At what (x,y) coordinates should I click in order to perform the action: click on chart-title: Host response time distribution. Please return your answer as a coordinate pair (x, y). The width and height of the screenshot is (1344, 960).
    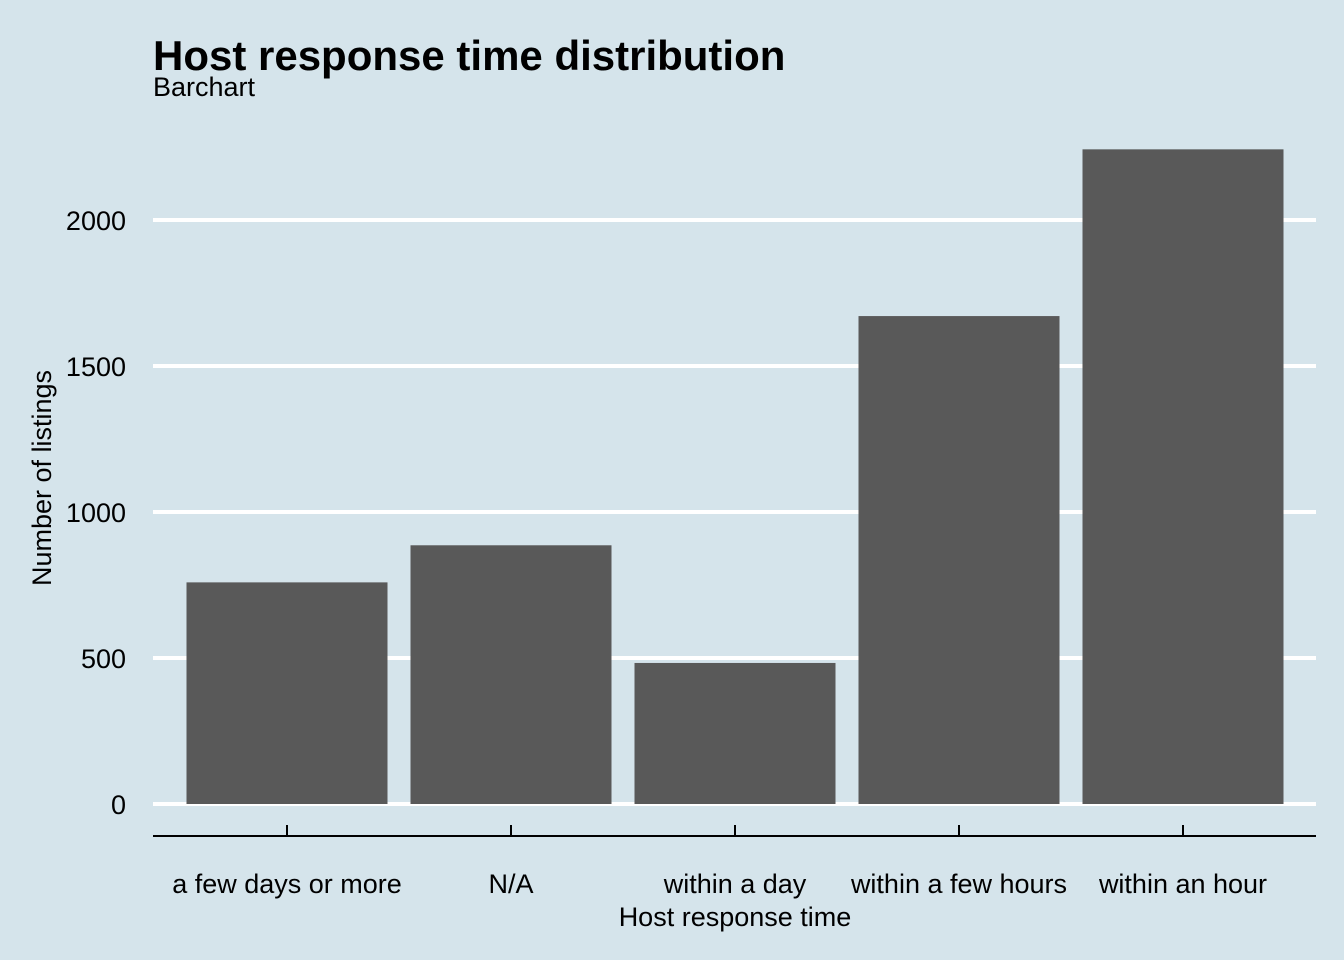
    Looking at the image, I should click on (469, 55).